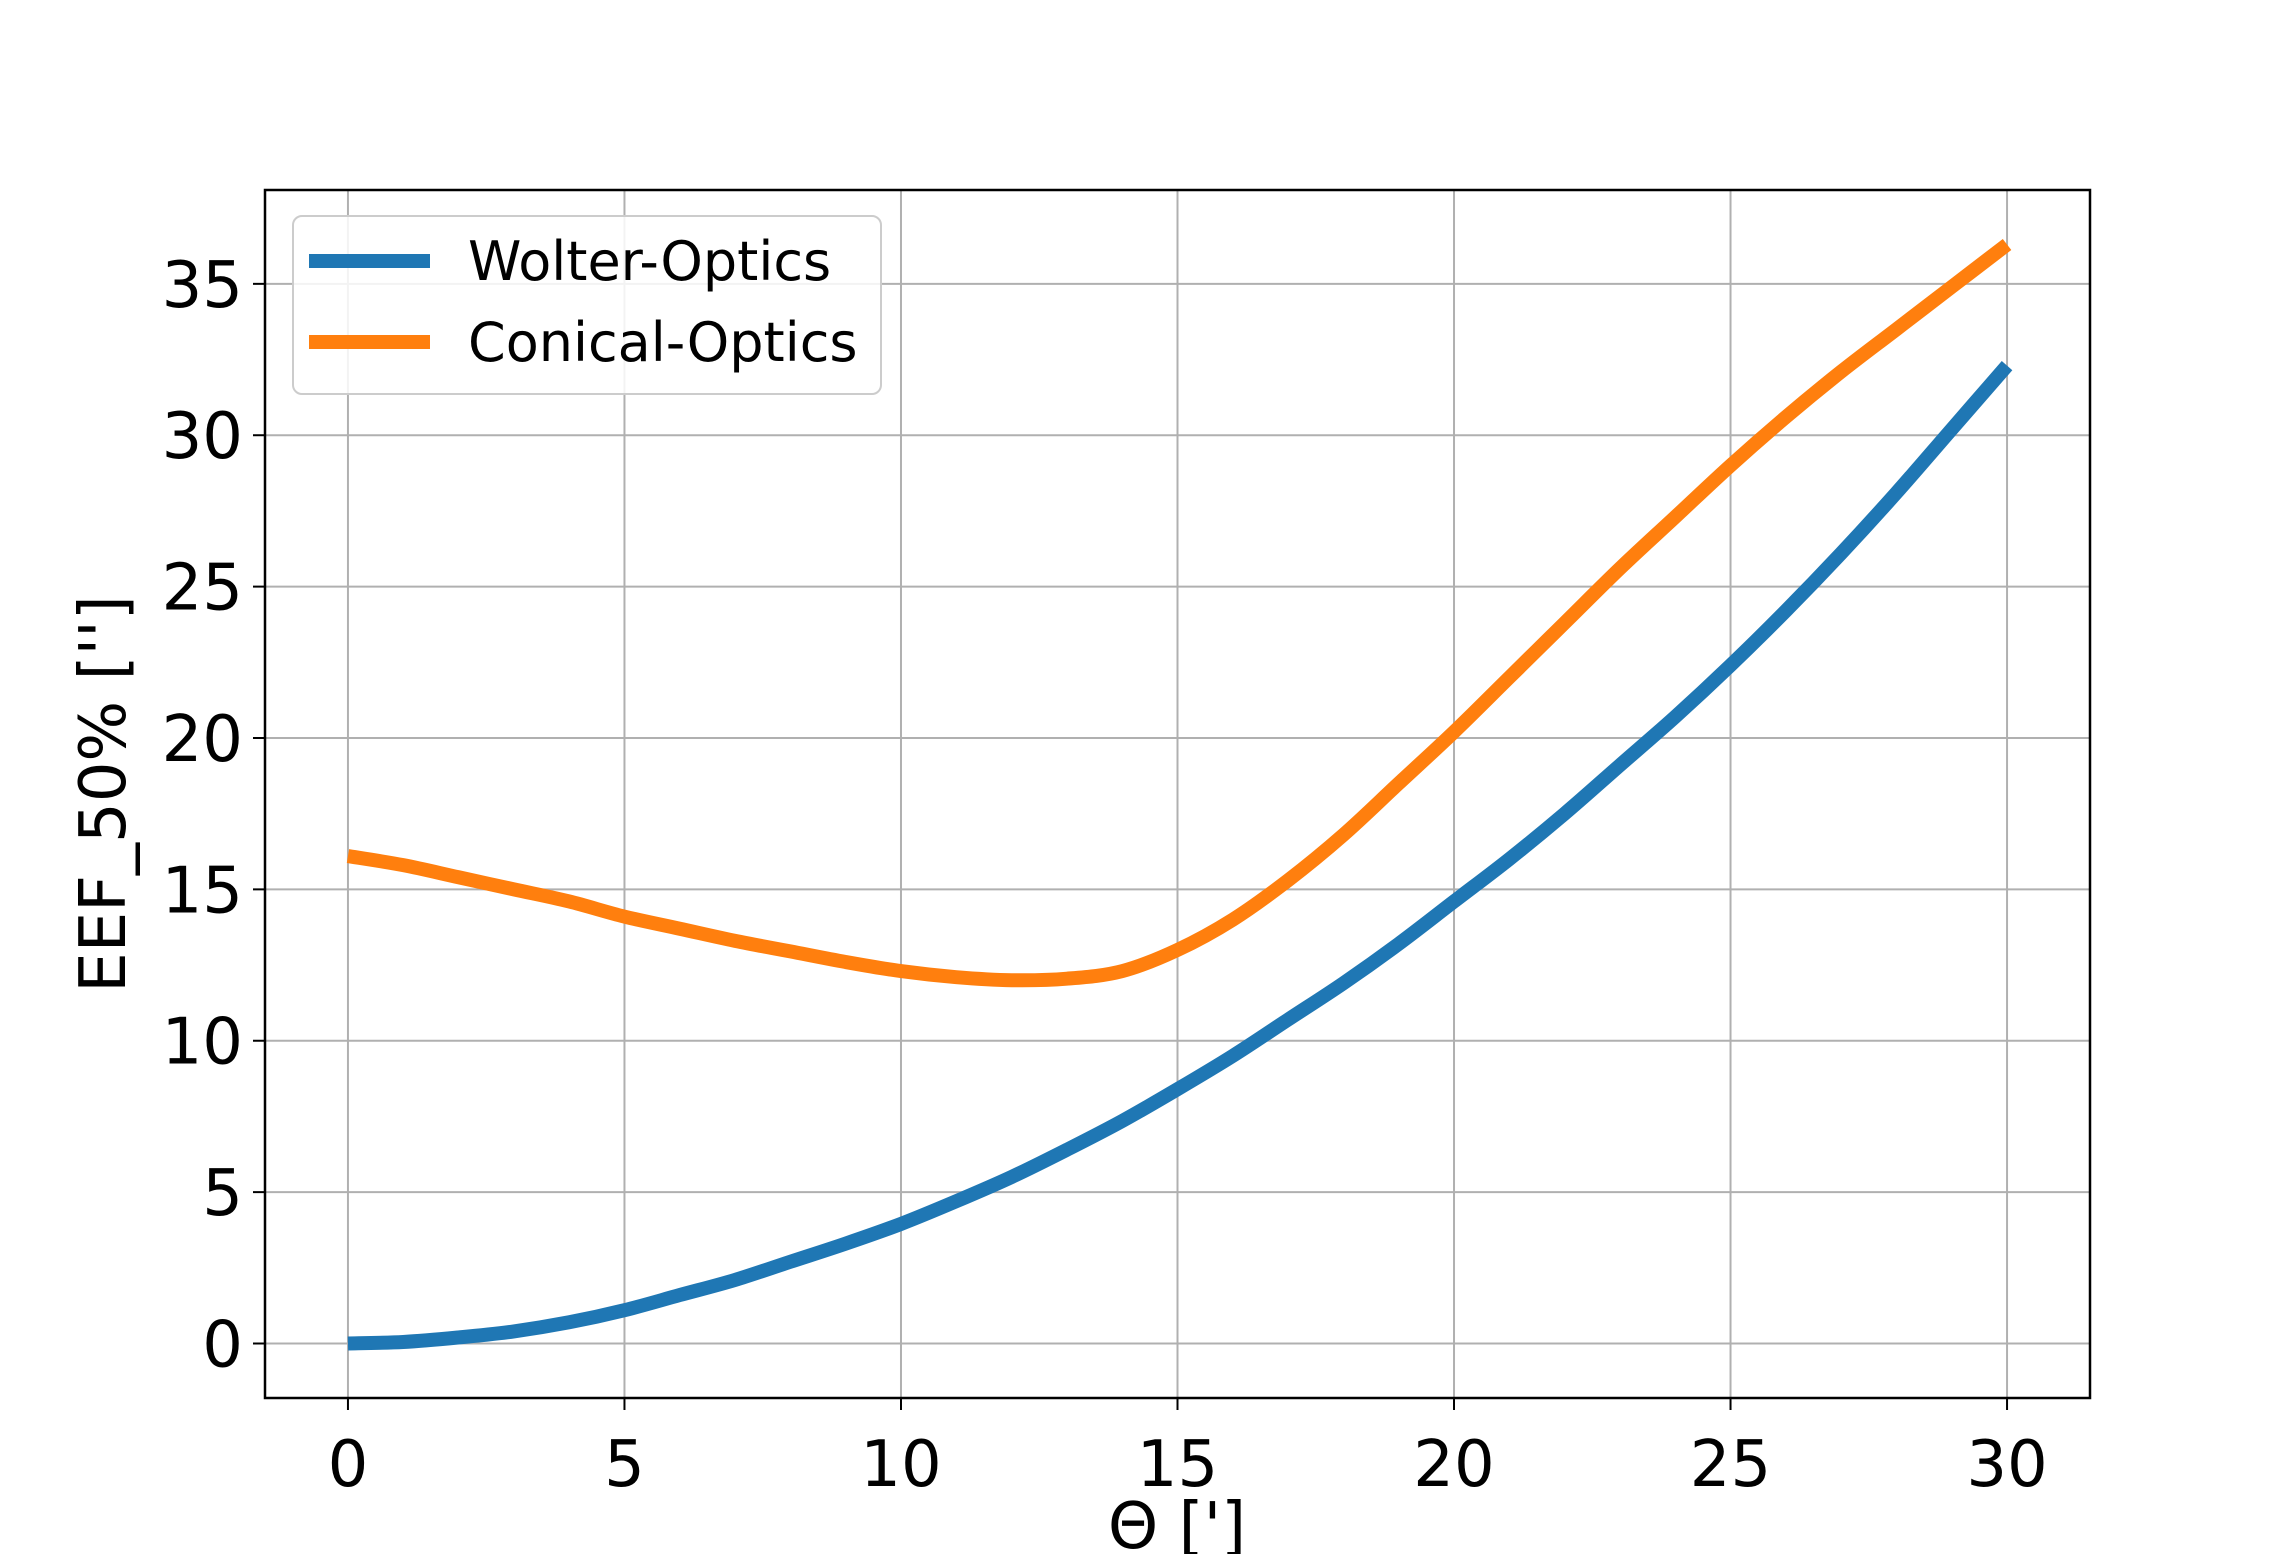  Describe the element at coordinates (1177, 1465) in the screenshot. I see `x-tick-label: 15` at that location.